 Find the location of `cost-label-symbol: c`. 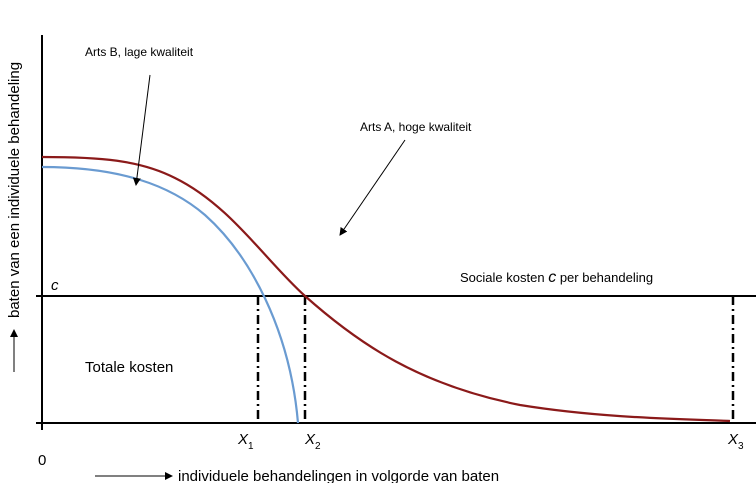

cost-label-symbol: c is located at coordinates (552, 277).